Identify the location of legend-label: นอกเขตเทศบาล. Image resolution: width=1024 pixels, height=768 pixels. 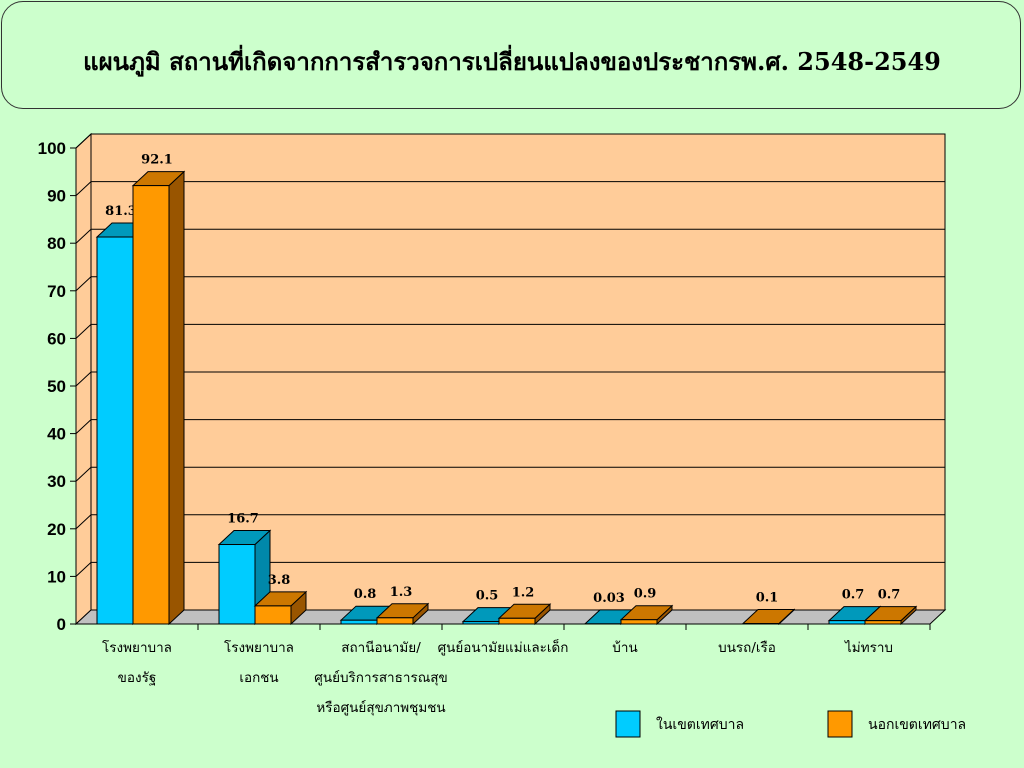
(917, 725).